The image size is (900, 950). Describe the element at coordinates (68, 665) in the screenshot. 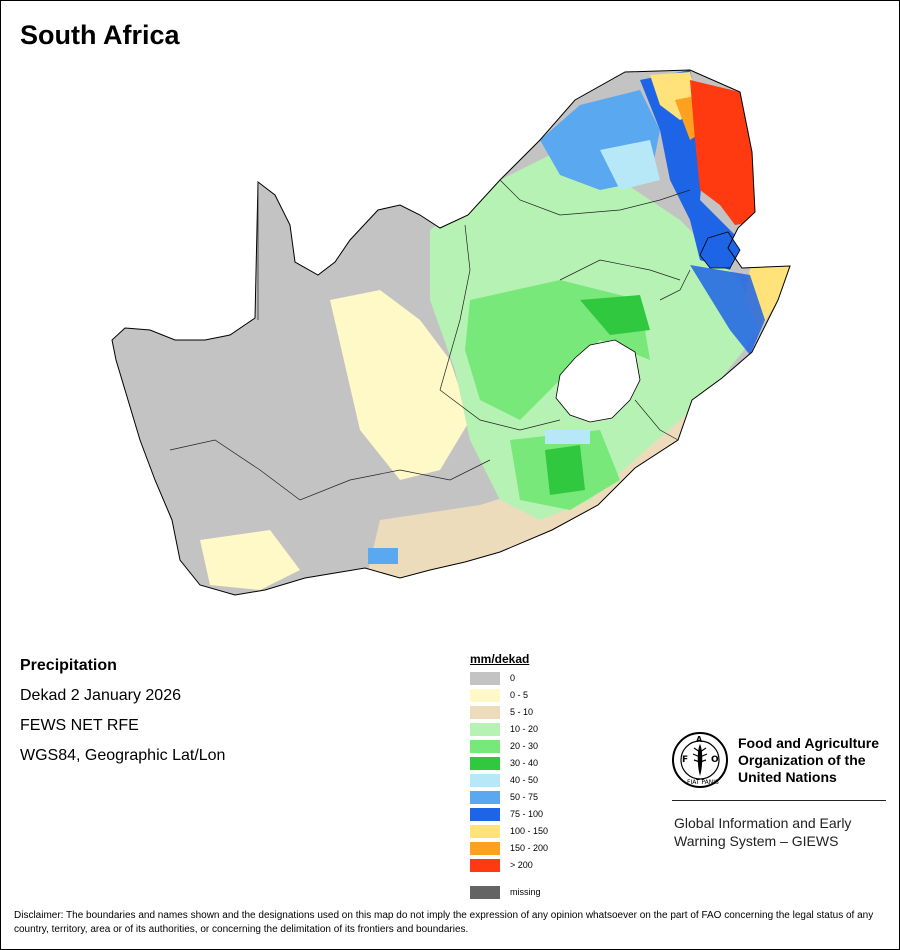

I see `variable-label: Precipitation` at that location.